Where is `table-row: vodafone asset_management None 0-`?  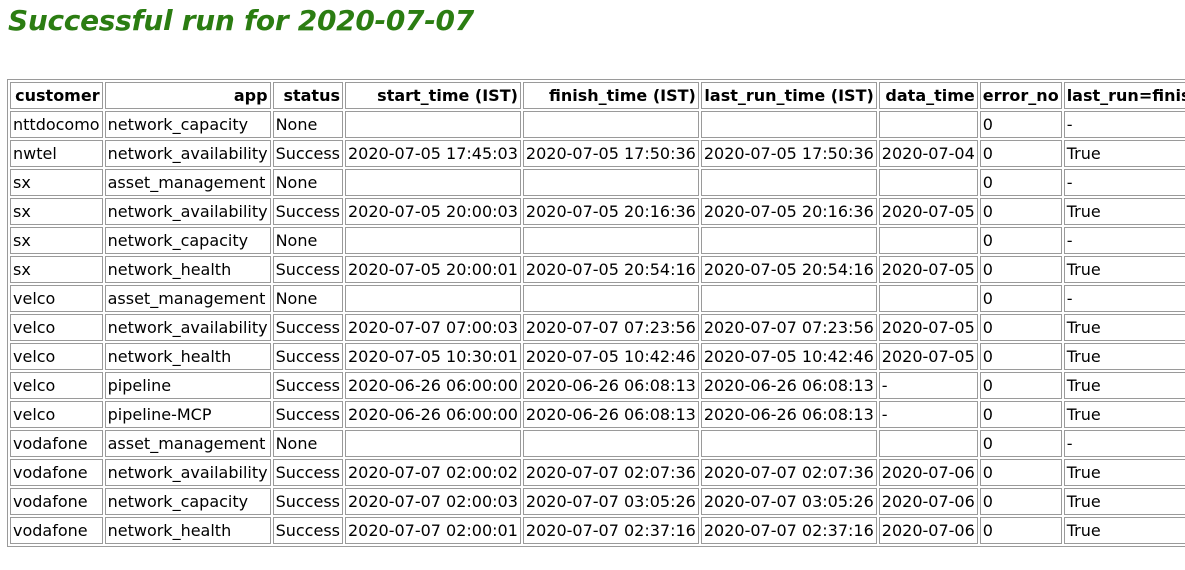 table-row: vodafone asset_management None 0- is located at coordinates (597, 443).